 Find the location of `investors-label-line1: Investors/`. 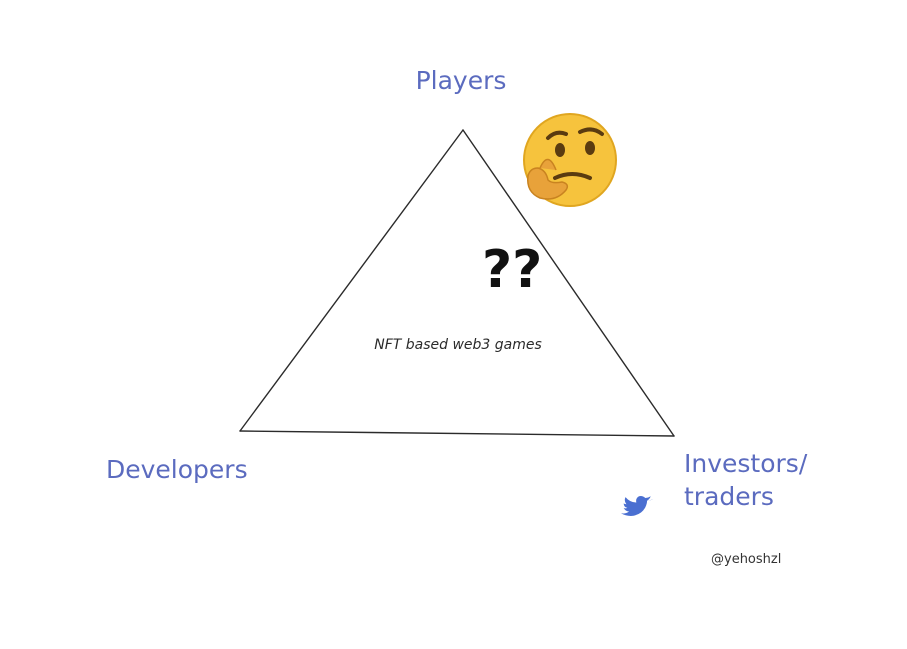

investors-label-line1: Investors/ is located at coordinates (746, 463).